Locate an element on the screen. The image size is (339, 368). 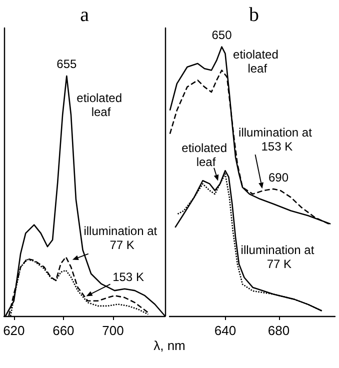
annotation: illumination at 153 K is located at coordinates (275, 140).